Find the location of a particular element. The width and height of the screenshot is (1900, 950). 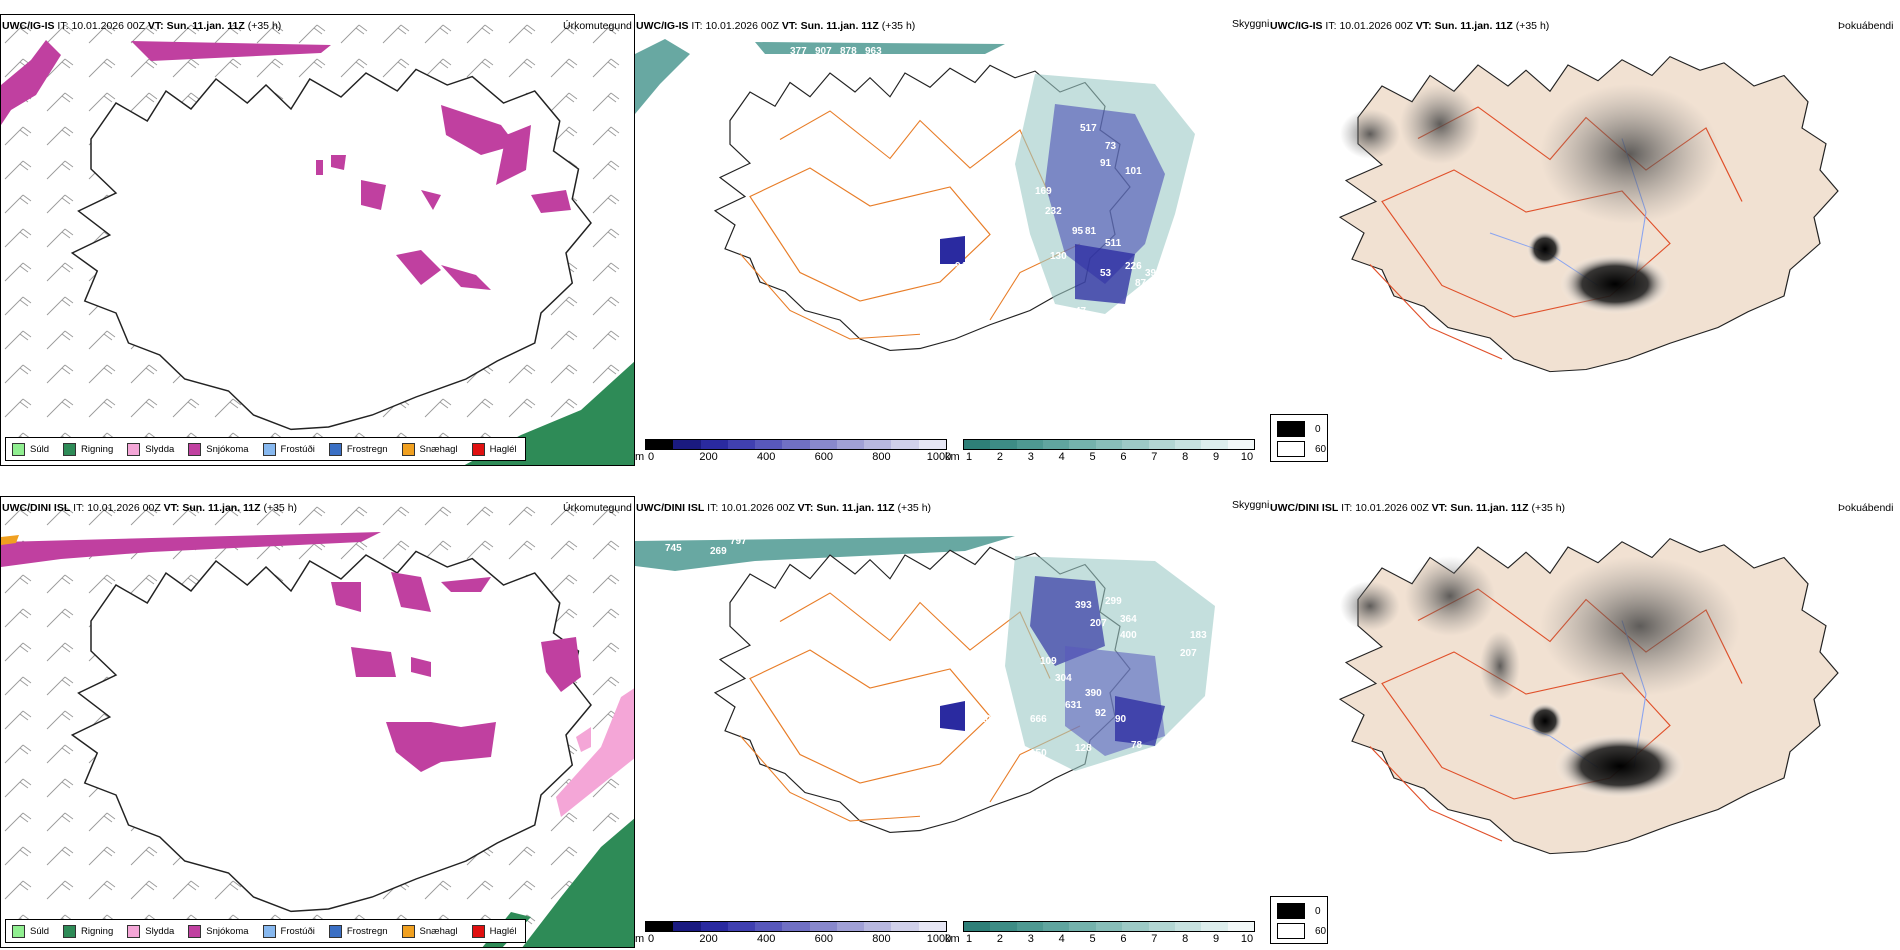

cloud-value-label: 92 is located at coordinates (1101, 713).